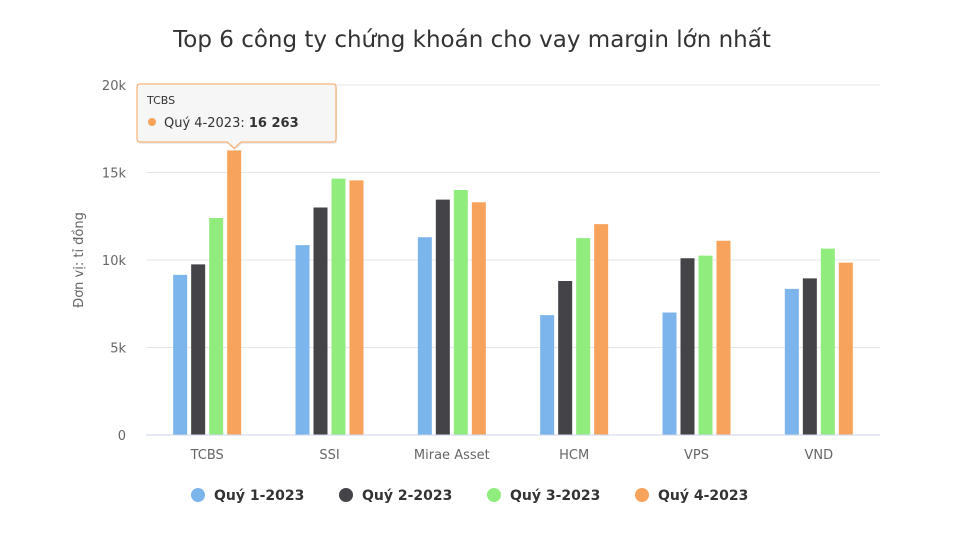  I want to click on legend-item-2: Quý 2-2023, so click(395, 496).